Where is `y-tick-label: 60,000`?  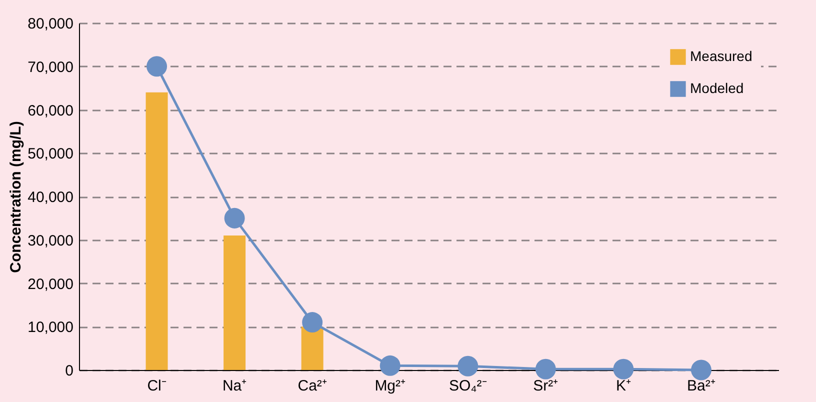 y-tick-label: 60,000 is located at coordinates (51, 111).